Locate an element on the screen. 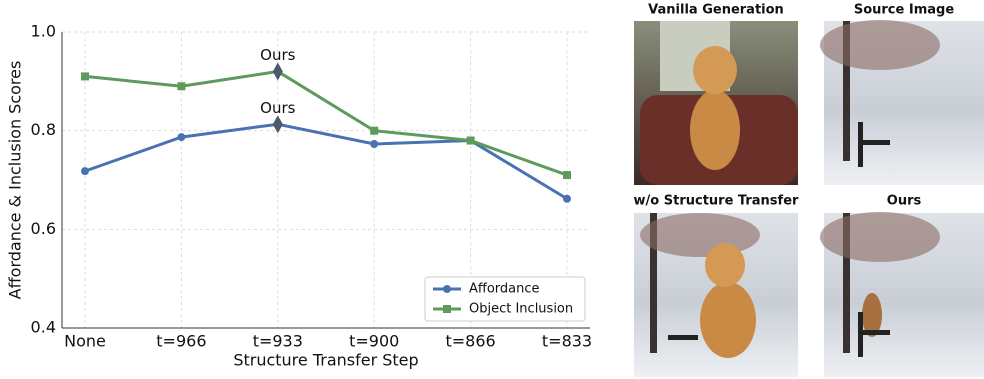 Image resolution: width=984 pixels, height=379 pixels. legend-box is located at coordinates (505, 299).